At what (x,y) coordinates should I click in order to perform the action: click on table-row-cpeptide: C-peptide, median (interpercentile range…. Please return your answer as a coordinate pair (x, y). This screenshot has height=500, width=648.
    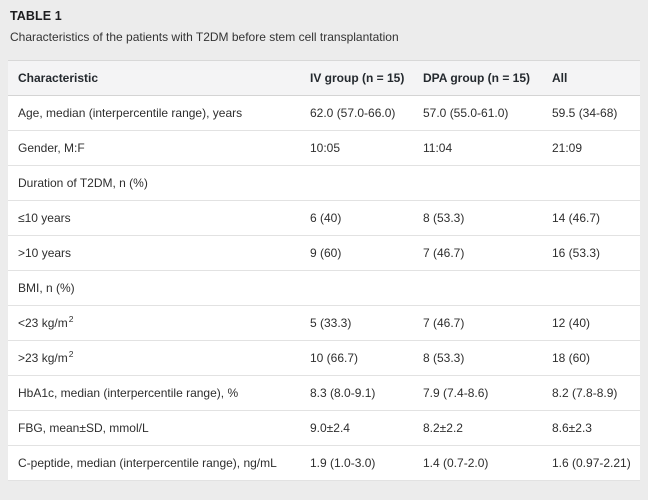
    Looking at the image, I should click on (324, 463).